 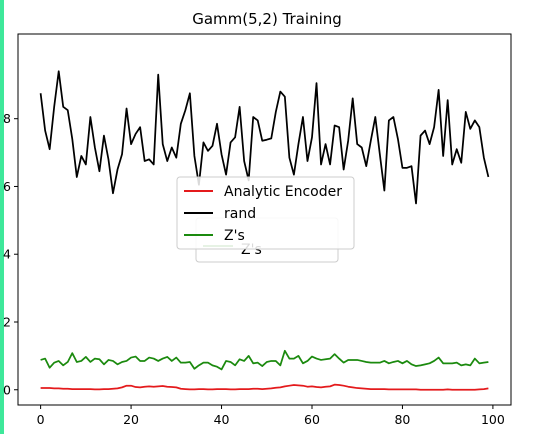 What do you see at coordinates (222, 419) in the screenshot?
I see `x-tick-label: 40` at bounding box center [222, 419].